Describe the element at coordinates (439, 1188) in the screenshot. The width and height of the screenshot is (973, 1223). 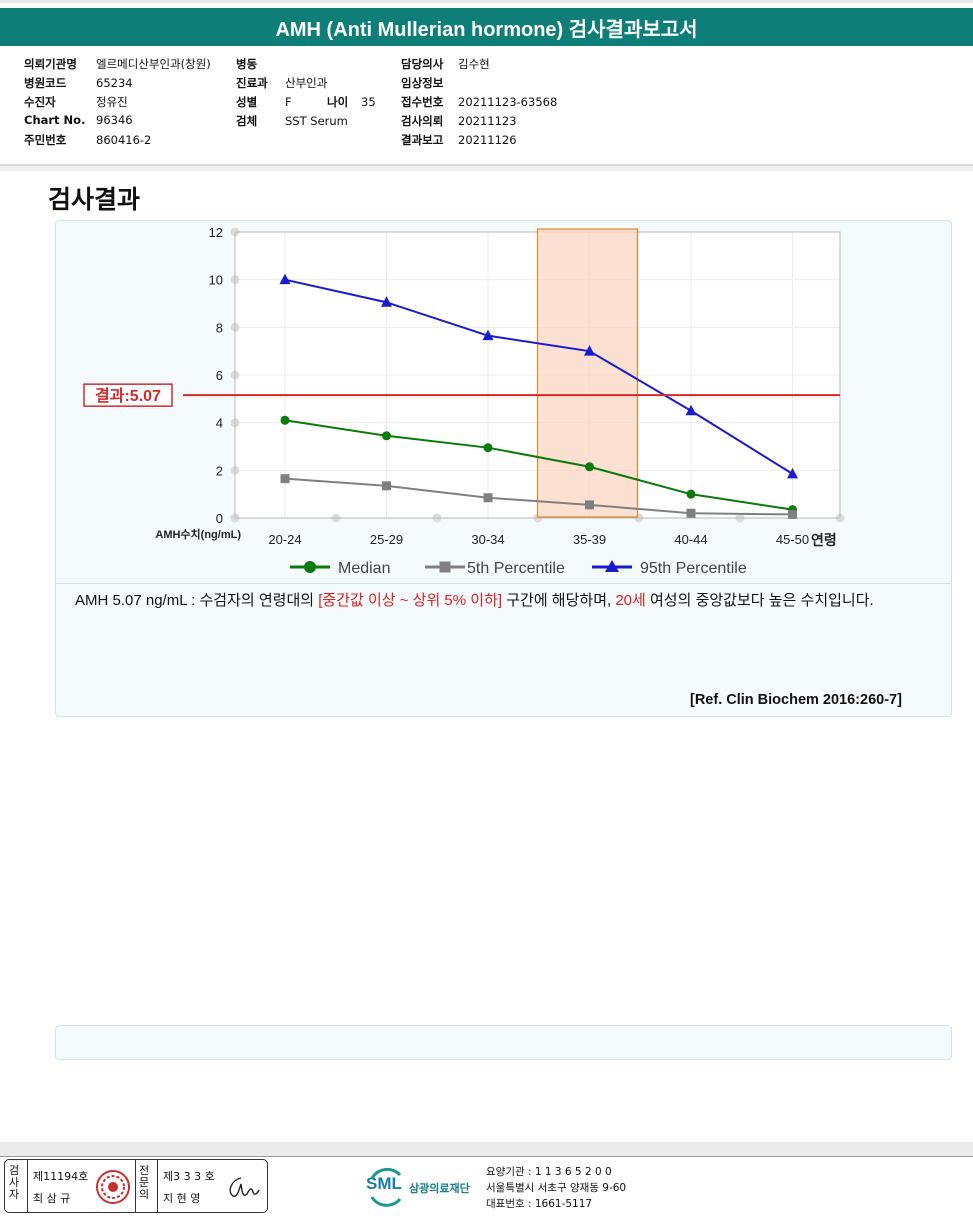
I see `org-name: 삼광의료재단` at that location.